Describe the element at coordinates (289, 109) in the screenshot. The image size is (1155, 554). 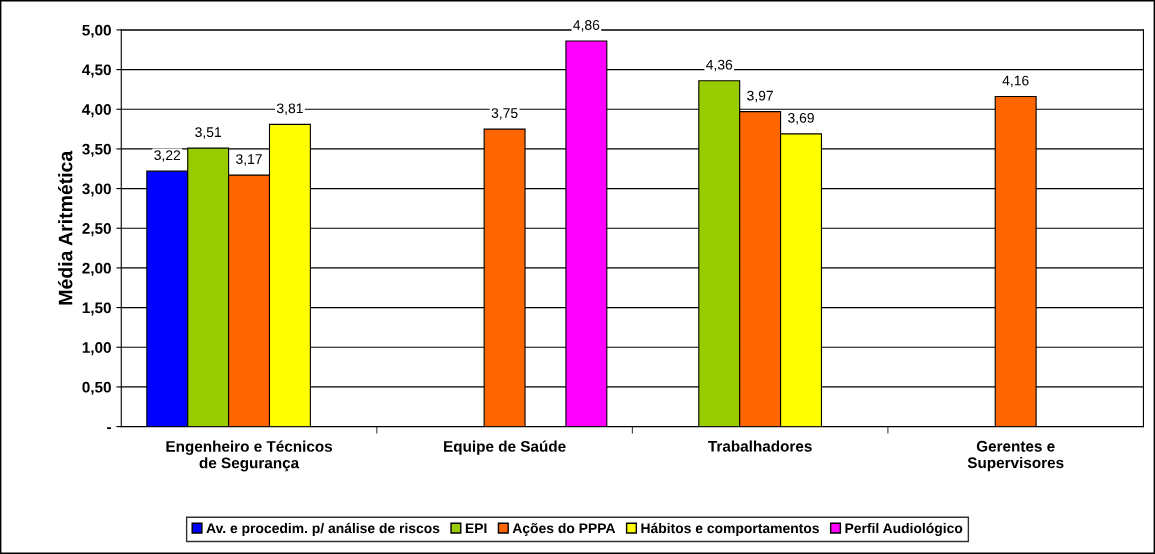
I see `data-label: 3,81` at that location.